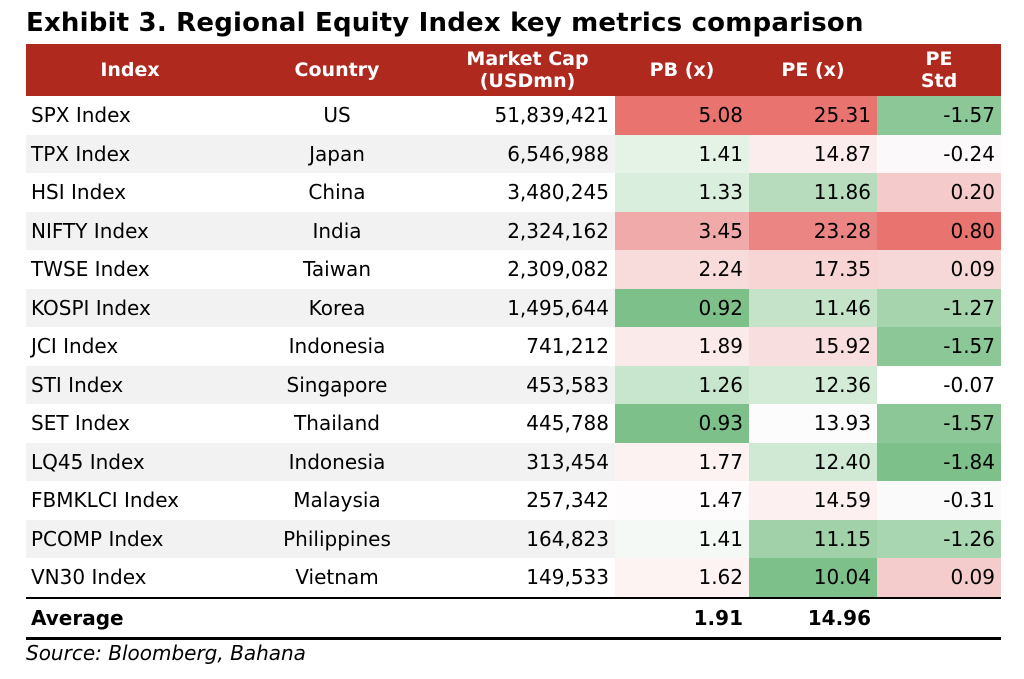  What do you see at coordinates (336, 269) in the screenshot?
I see `cell-country: Taiwan` at bounding box center [336, 269].